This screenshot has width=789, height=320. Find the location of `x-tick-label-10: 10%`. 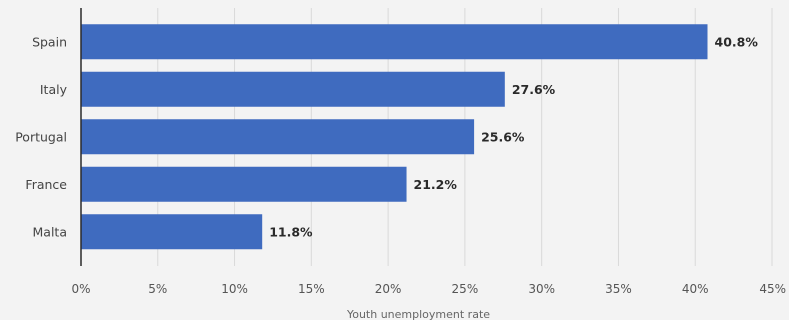

x-tick-label-10: 10% is located at coordinates (234, 289).